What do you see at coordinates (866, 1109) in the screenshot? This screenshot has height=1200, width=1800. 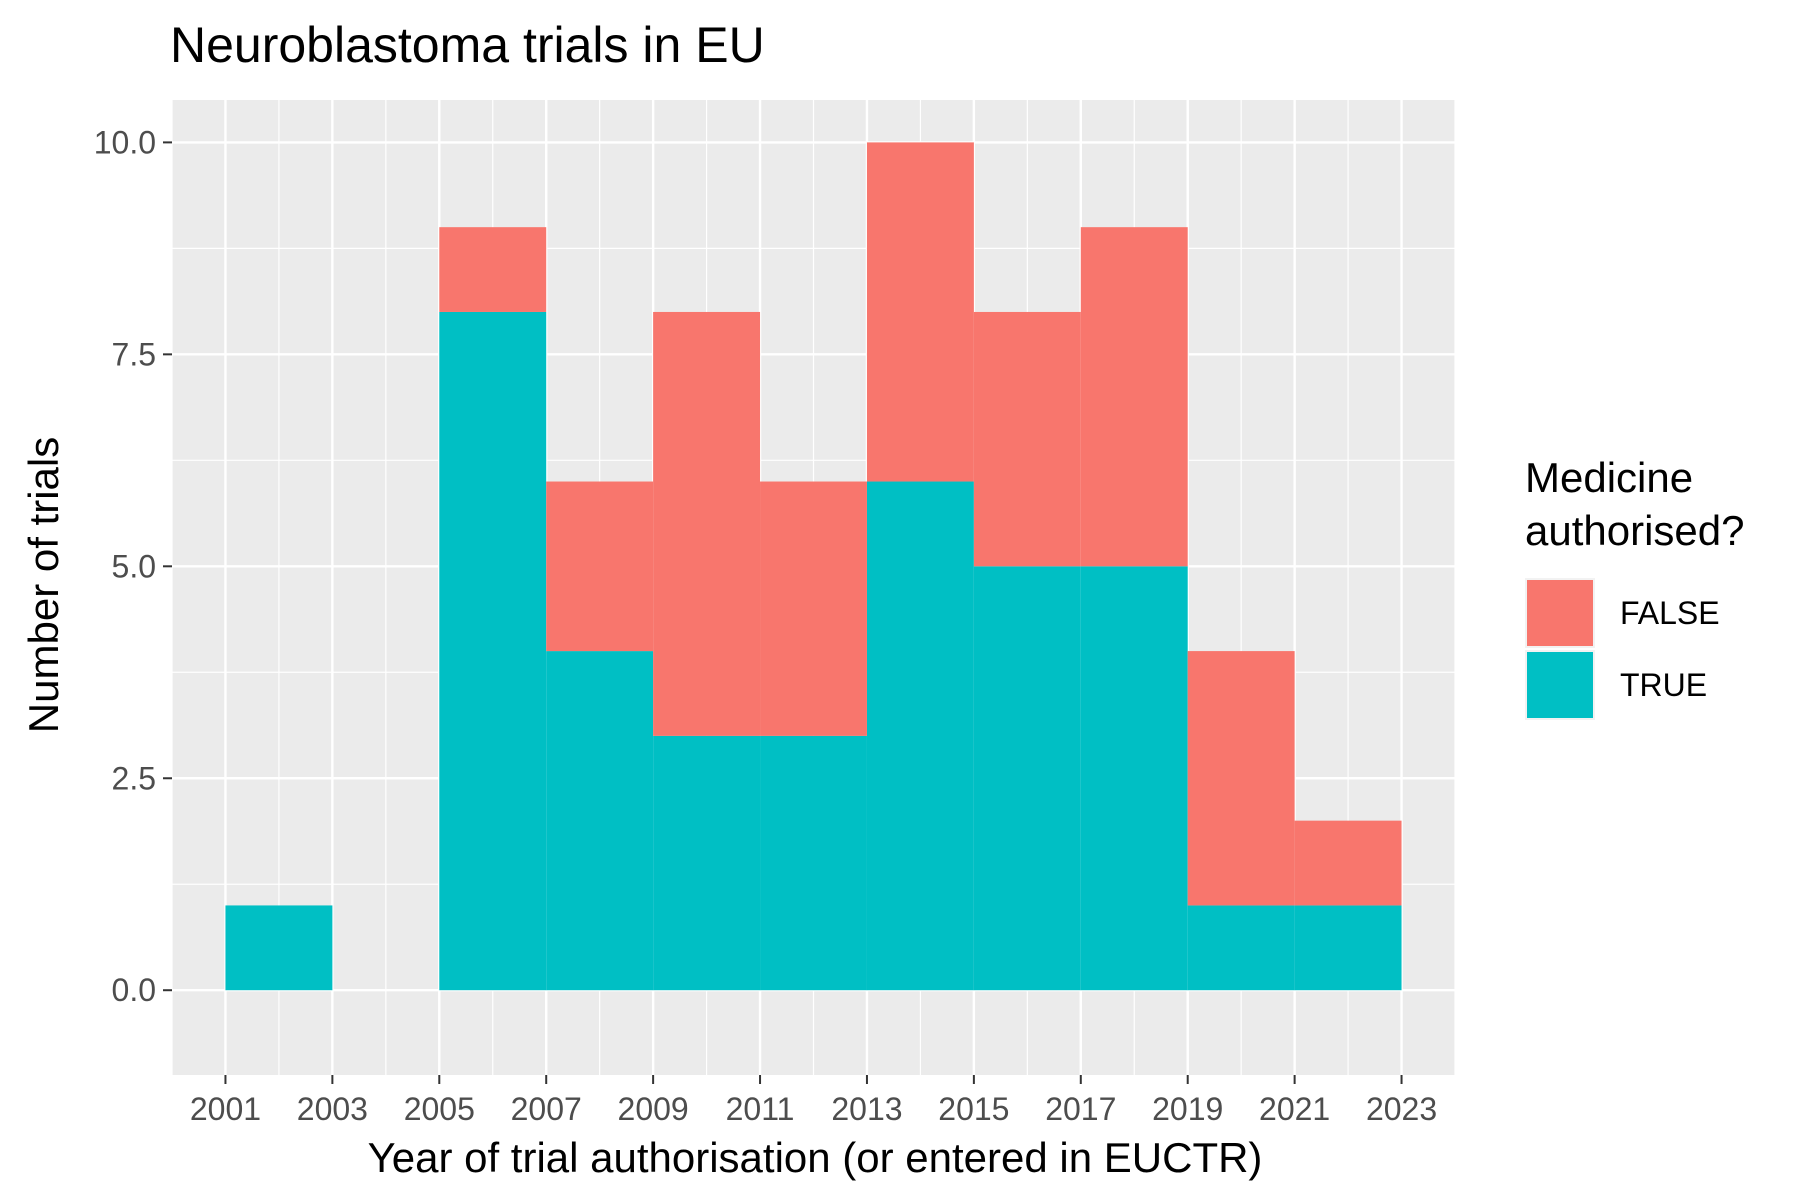 I see `x-tick-label: 2013` at bounding box center [866, 1109].